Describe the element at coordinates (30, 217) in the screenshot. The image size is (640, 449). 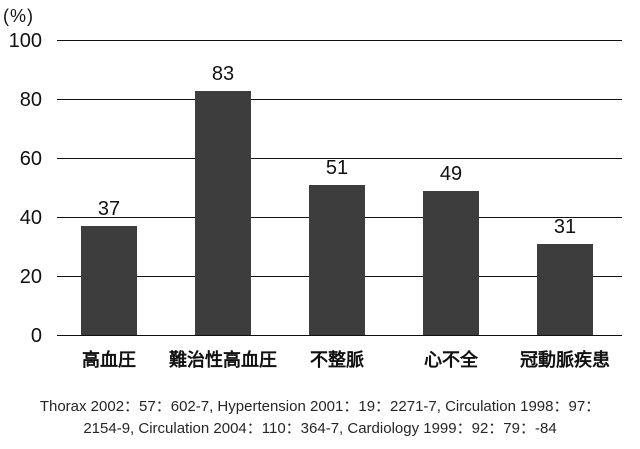
I see `y-tick-label-40: 40` at that location.